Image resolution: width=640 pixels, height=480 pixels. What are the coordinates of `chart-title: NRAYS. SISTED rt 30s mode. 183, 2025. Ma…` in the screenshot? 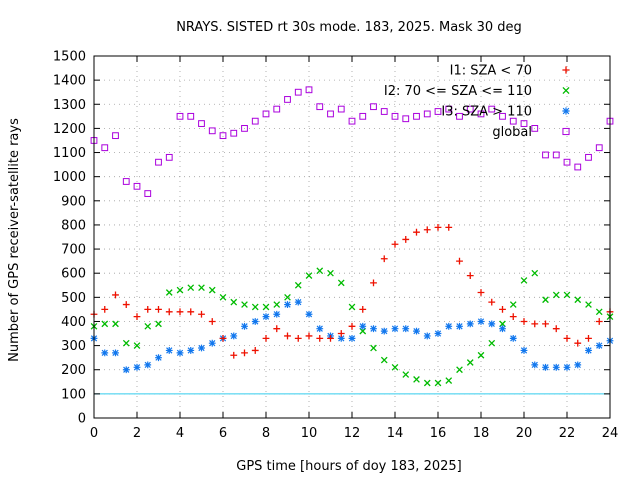 It's located at (349, 27).